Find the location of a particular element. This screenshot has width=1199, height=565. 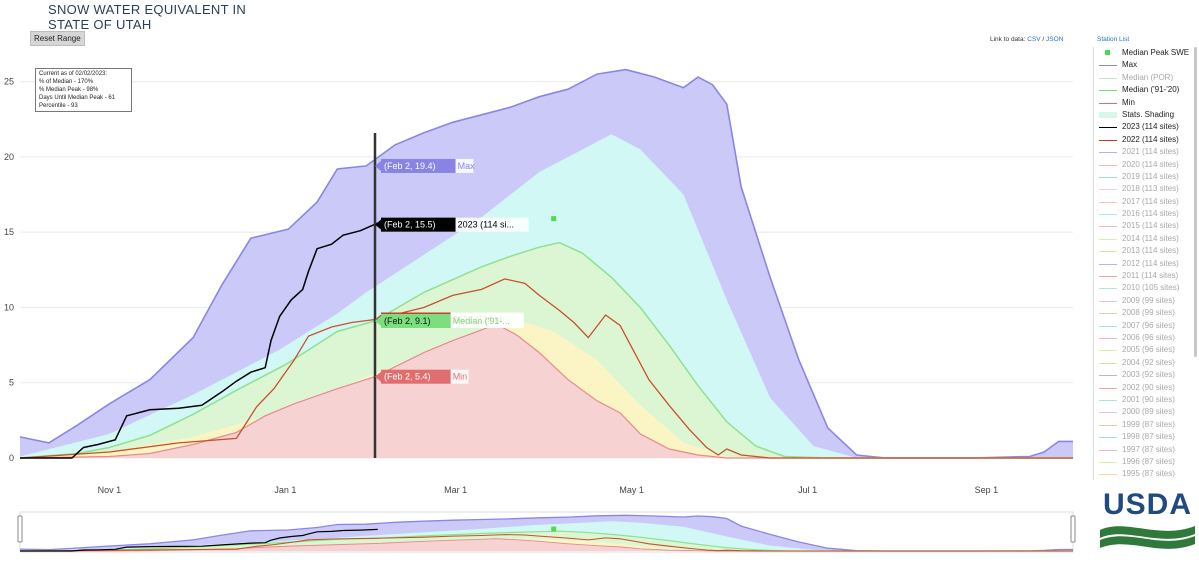

legend-item: 1997 (87 sites) is located at coordinates (1145, 450).